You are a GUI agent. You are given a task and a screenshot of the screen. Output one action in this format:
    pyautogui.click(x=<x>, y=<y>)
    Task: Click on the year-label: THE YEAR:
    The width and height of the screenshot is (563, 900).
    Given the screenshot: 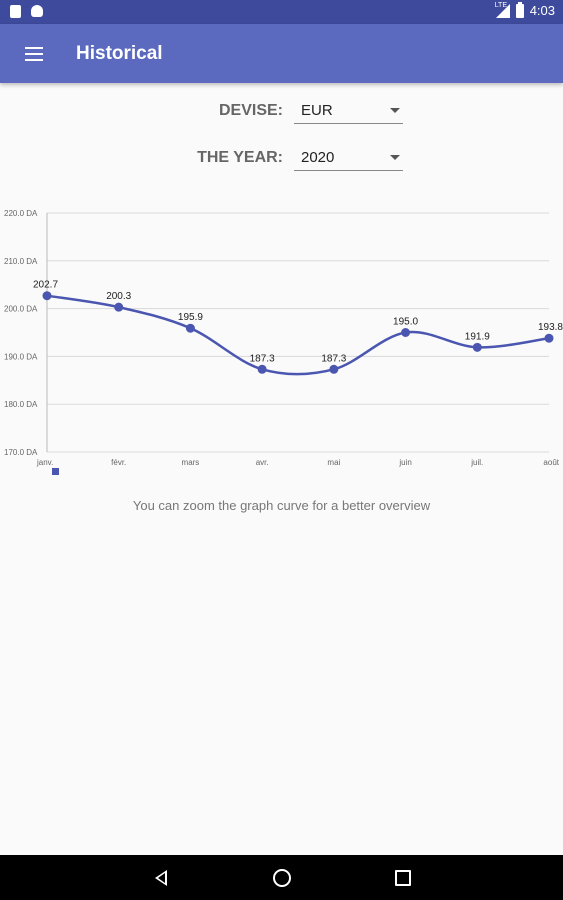 What is the action you would take?
    pyautogui.click(x=240, y=157)
    